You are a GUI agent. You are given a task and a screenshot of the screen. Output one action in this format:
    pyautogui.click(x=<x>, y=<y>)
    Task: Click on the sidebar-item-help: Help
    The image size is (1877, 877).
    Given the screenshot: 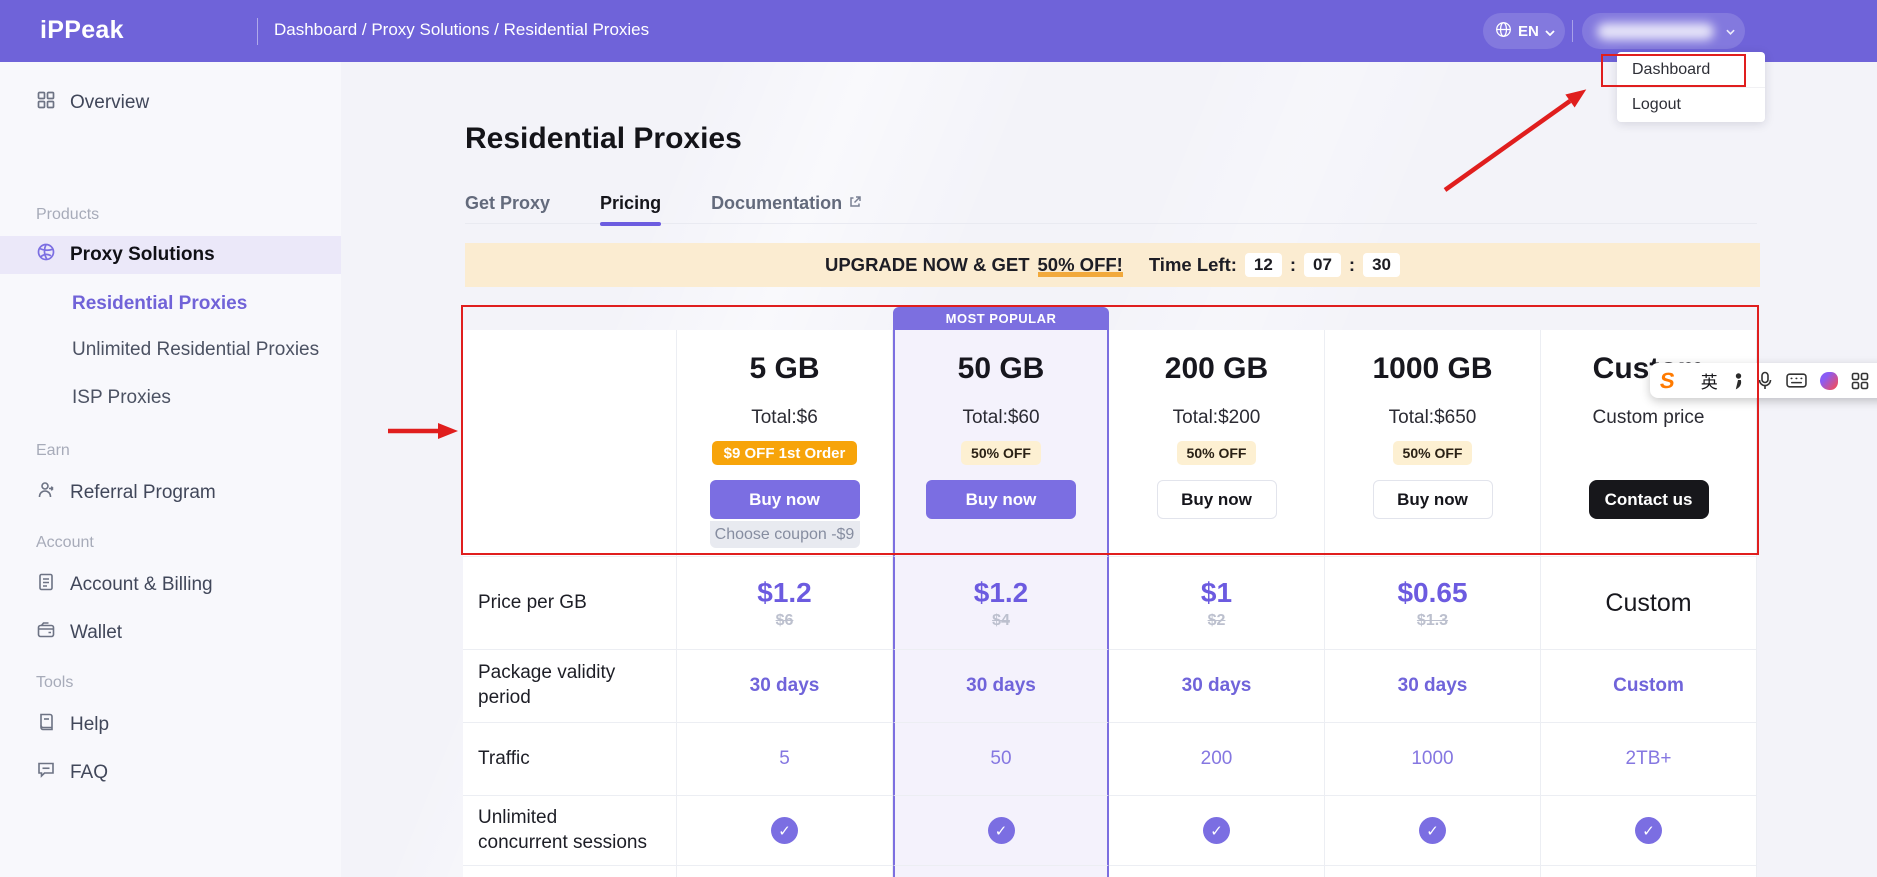 What is the action you would take?
    pyautogui.click(x=170, y=725)
    